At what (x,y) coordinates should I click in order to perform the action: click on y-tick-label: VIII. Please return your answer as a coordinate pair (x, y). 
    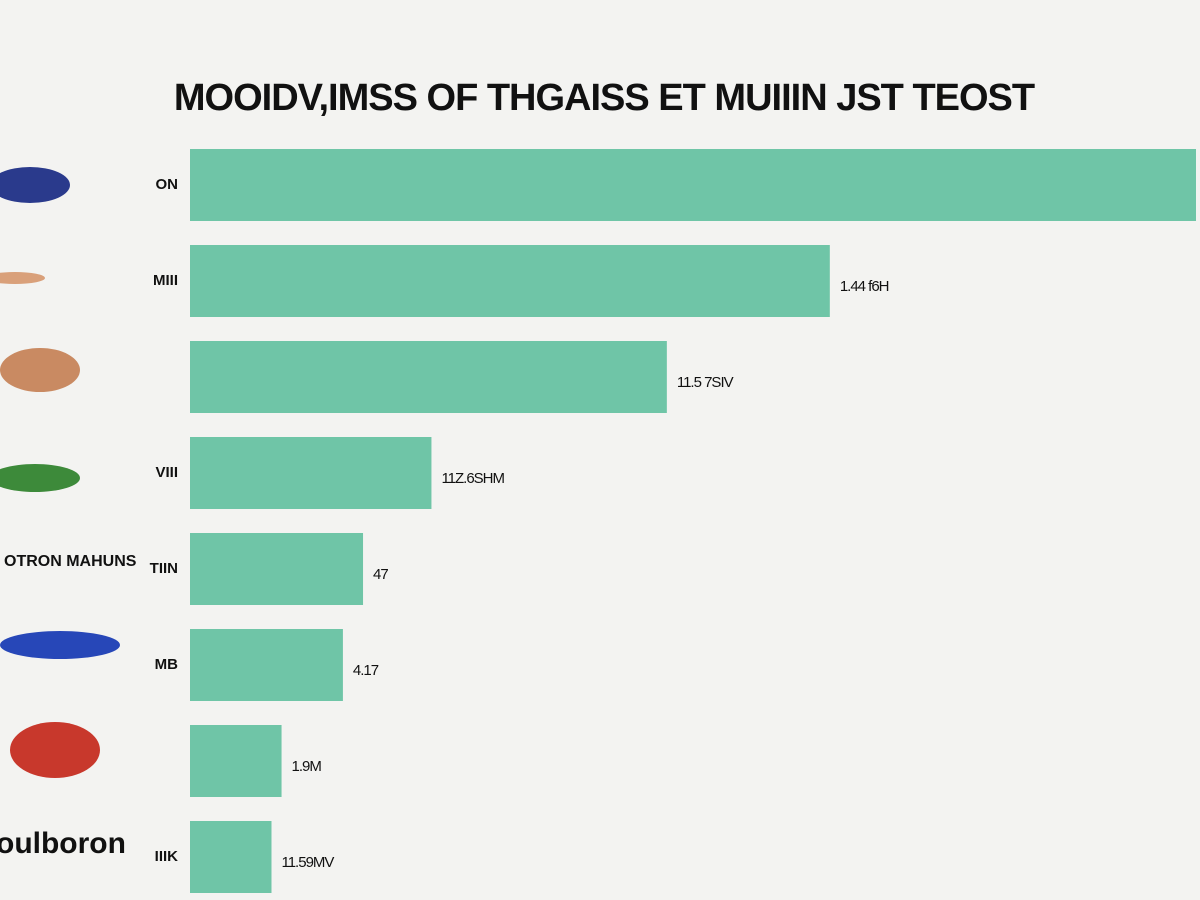
    Looking at the image, I should click on (166, 472).